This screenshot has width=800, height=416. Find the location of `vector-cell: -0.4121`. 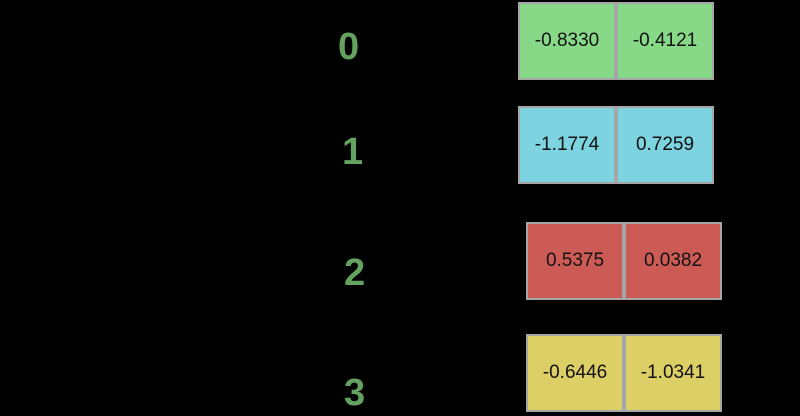

vector-cell: -0.4121 is located at coordinates (665, 41).